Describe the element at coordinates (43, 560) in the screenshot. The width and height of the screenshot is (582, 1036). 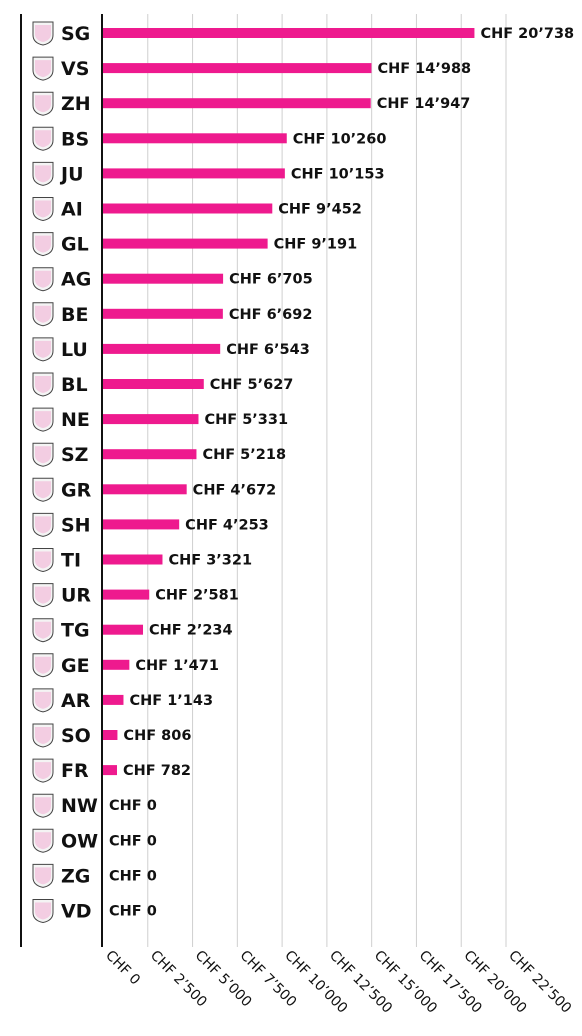
I see `ti-coat-of-arms-icon` at that location.